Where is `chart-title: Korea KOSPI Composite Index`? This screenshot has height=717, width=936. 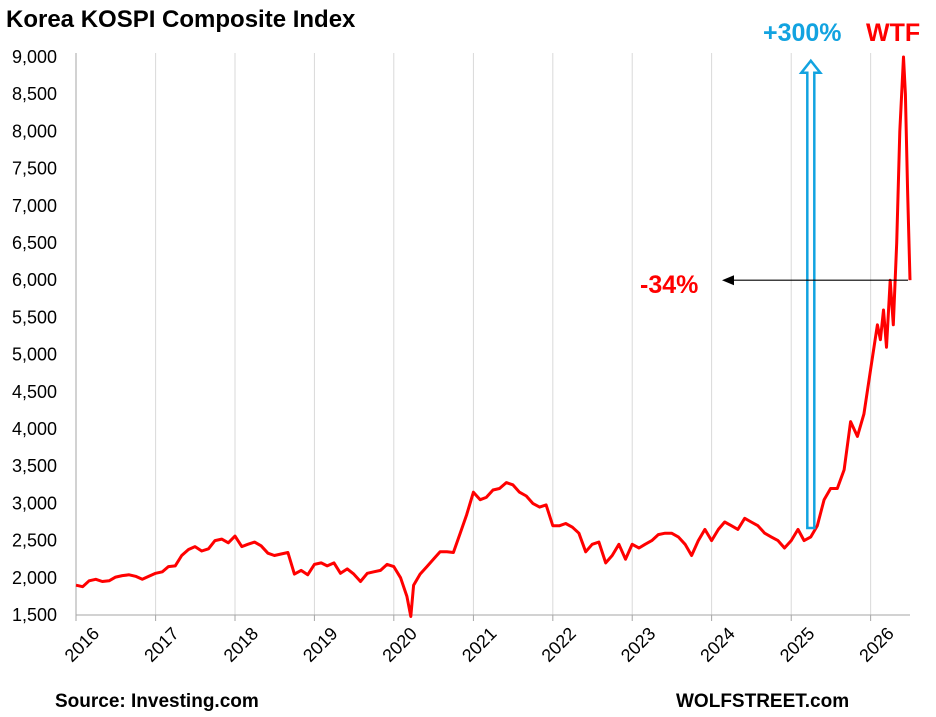
chart-title: Korea KOSPI Composite Index is located at coordinates (181, 19).